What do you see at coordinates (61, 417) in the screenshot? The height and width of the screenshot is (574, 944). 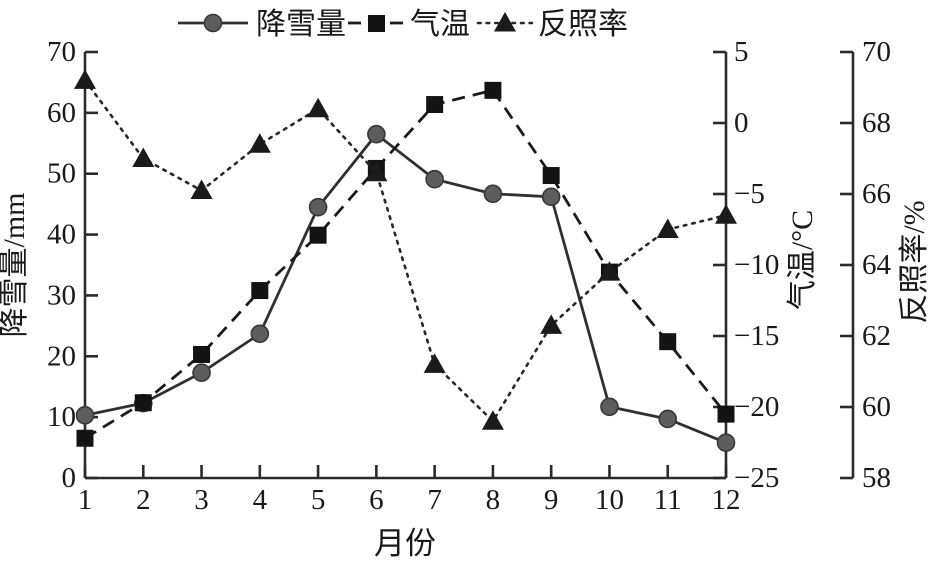 I see `left-axis-tick-label: 10` at bounding box center [61, 417].